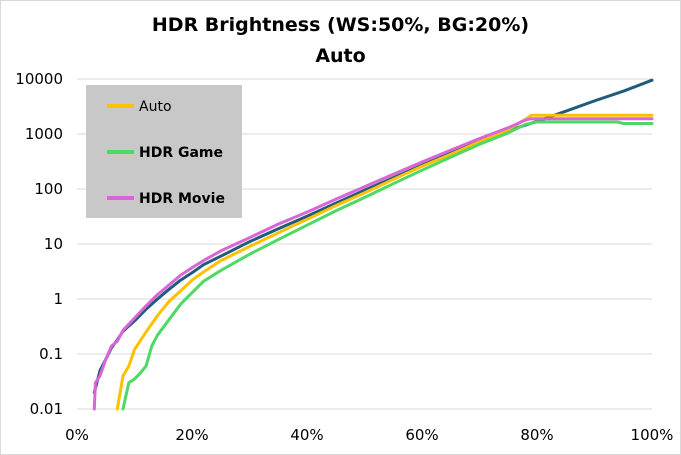  I want to click on legend: Auto HDR Game HDR Movie, so click(164, 151).